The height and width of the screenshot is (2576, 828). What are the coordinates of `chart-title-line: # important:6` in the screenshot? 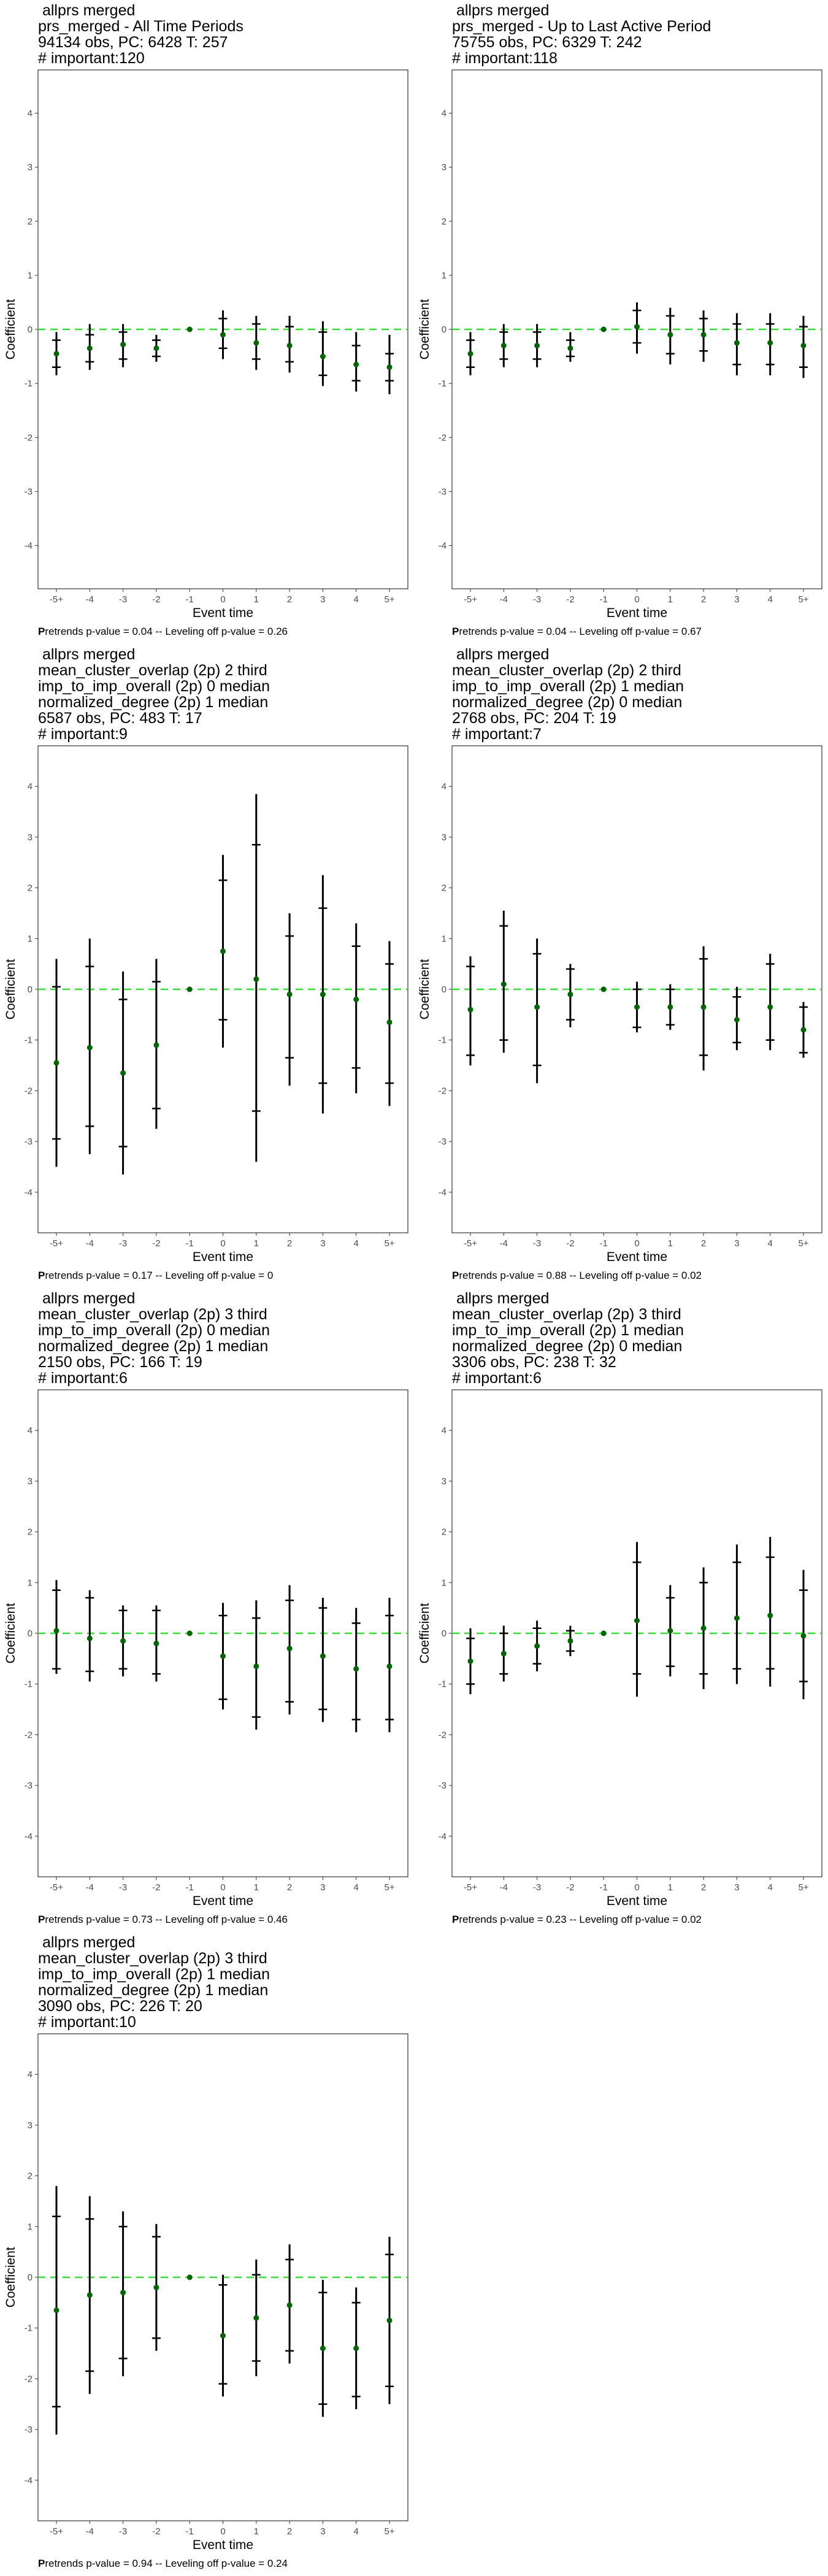 It's located at (497, 1378).